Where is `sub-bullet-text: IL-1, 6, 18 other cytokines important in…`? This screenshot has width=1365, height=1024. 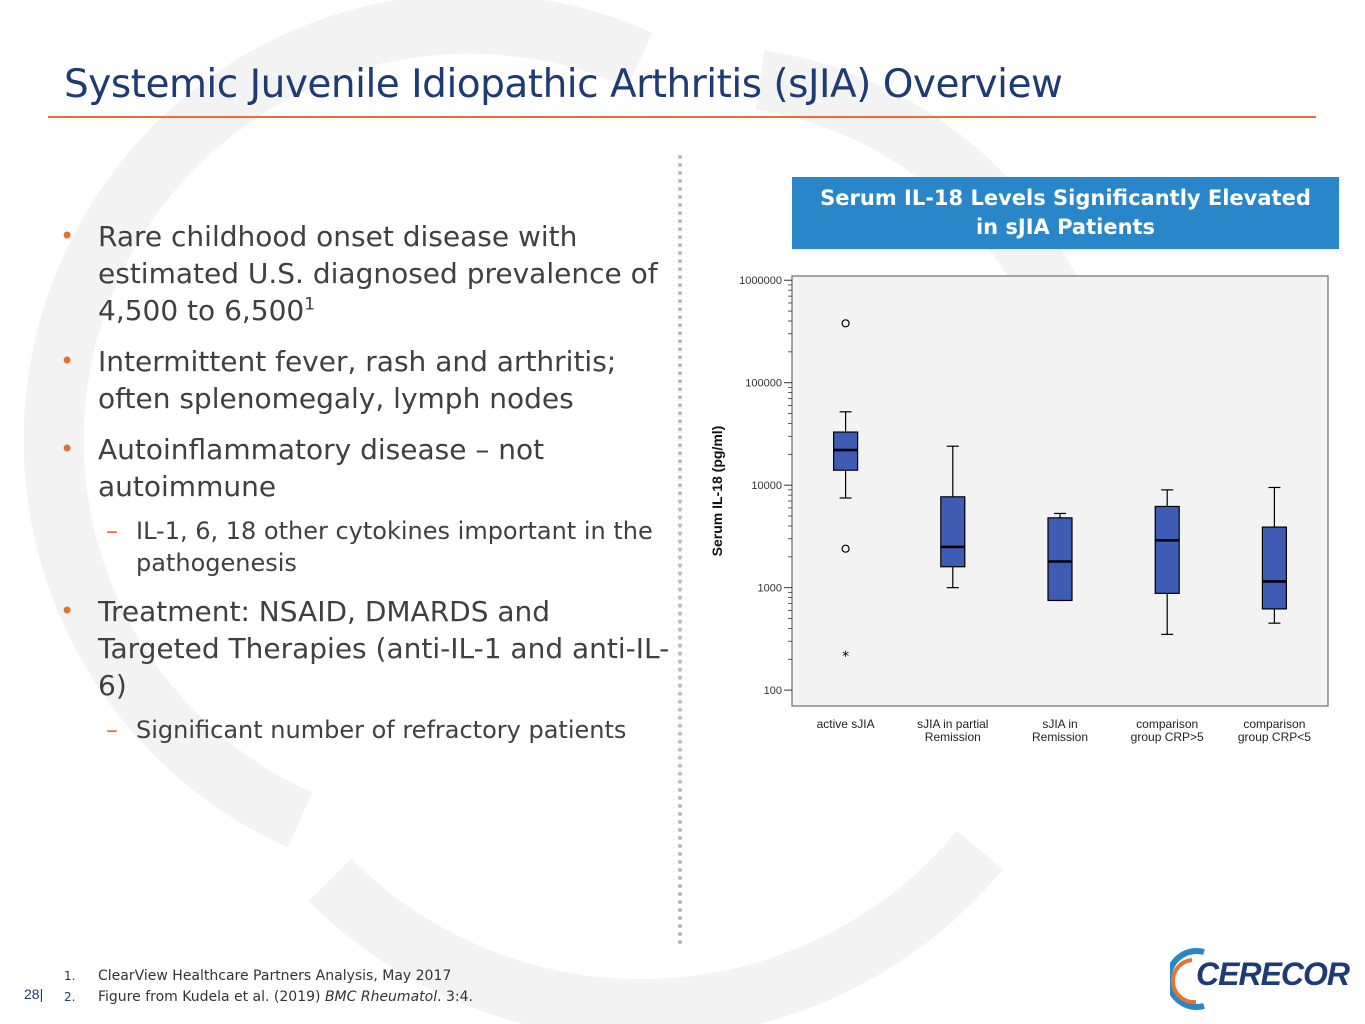
sub-bullet-text: IL-1, 6, 18 other cytokines important in… is located at coordinates (394, 547).